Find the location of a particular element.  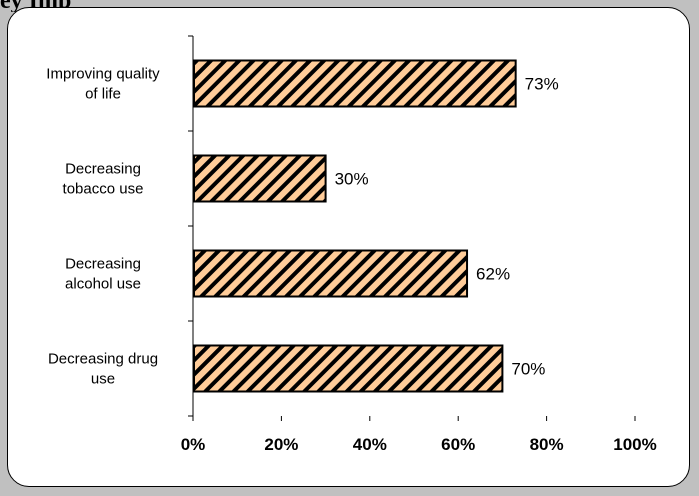

x-tick-label: 20% is located at coordinates (281, 444).